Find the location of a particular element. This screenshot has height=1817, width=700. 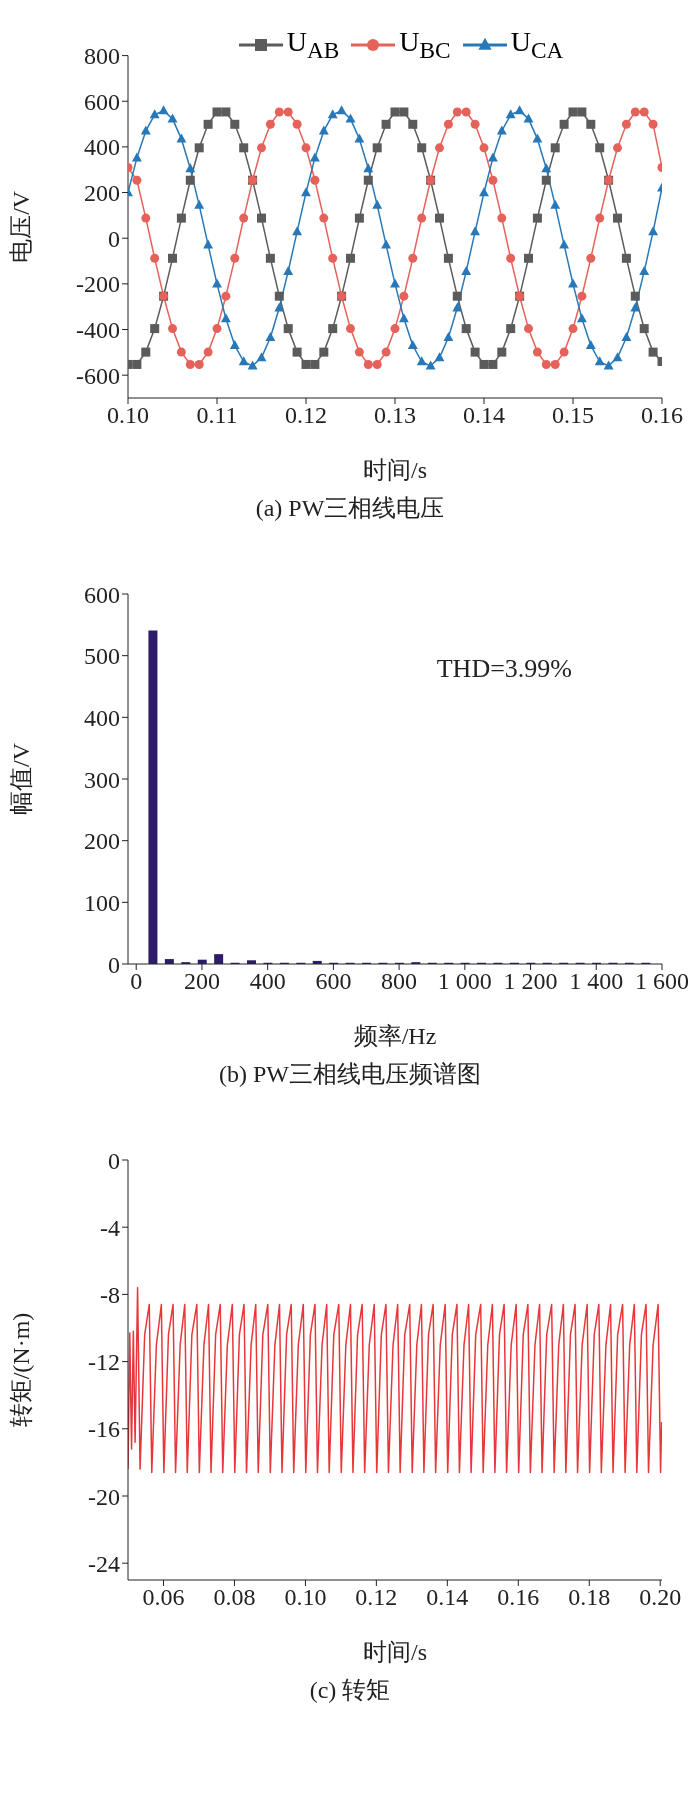

x-tick-label: 0.20 is located at coordinates (660, 1597).